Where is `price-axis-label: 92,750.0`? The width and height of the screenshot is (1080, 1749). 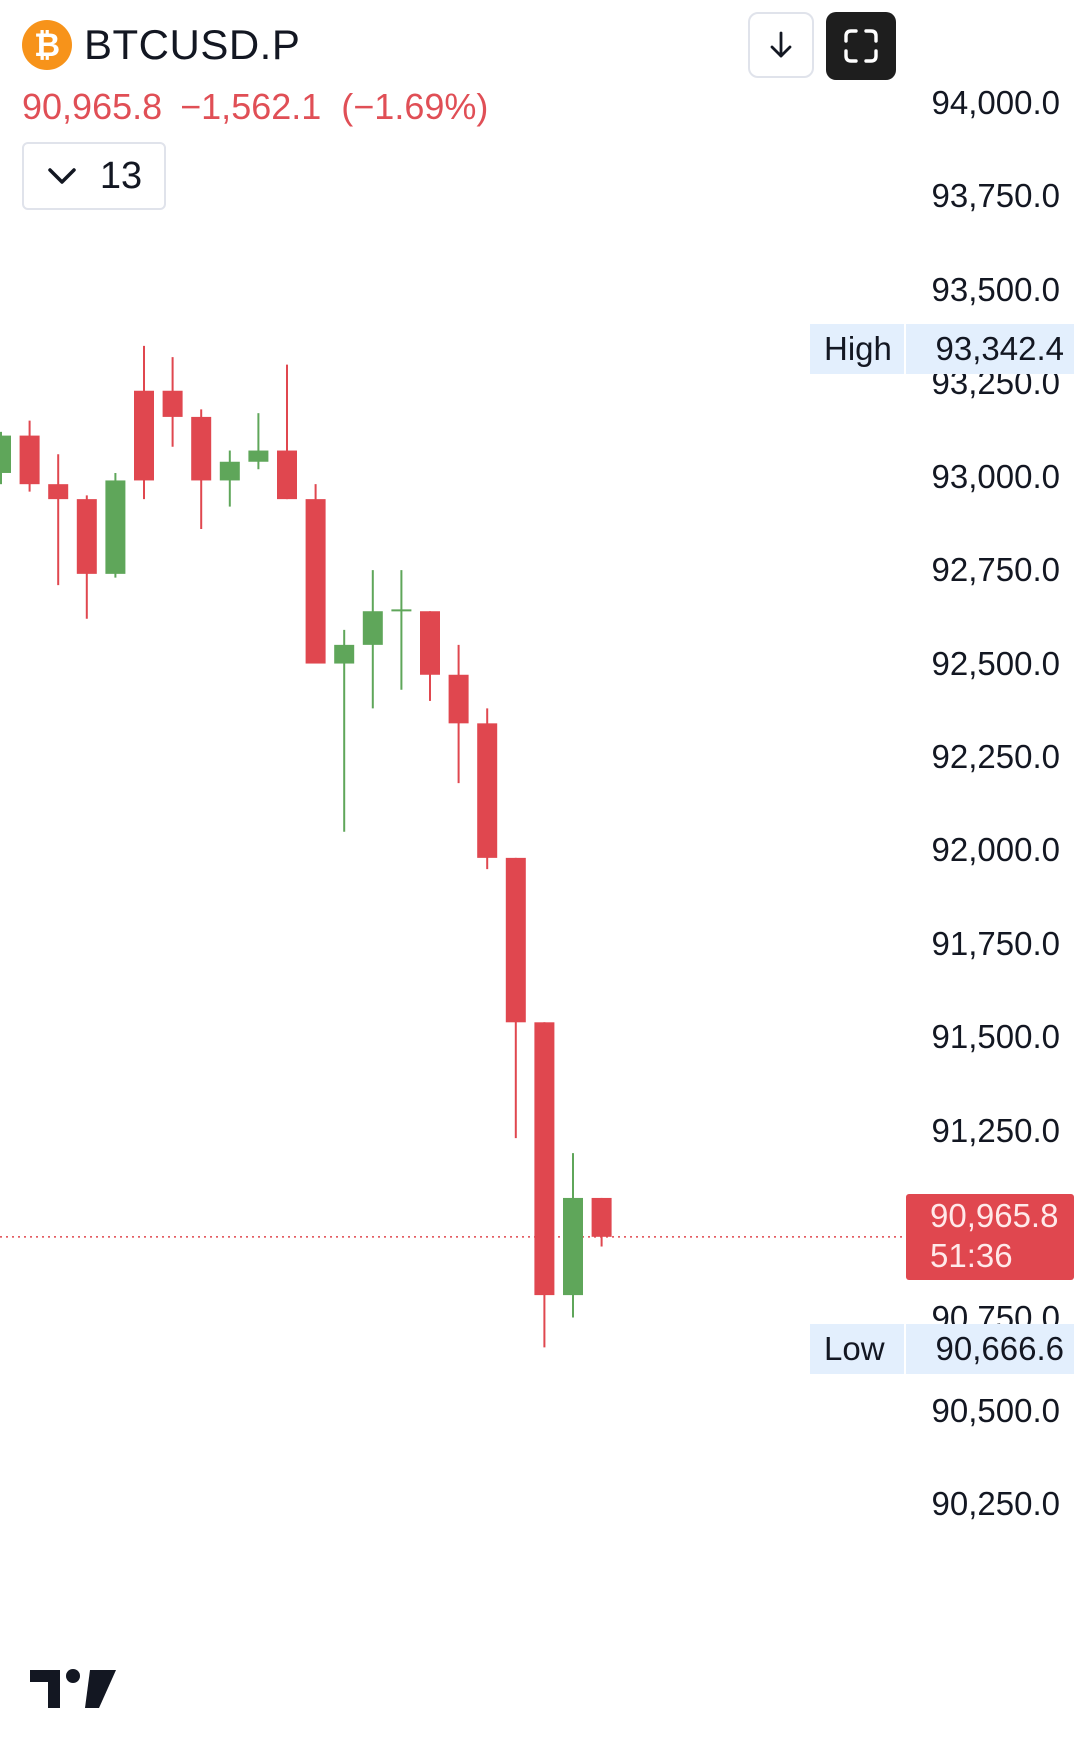 price-axis-label: 92,750.0 is located at coordinates (995, 570).